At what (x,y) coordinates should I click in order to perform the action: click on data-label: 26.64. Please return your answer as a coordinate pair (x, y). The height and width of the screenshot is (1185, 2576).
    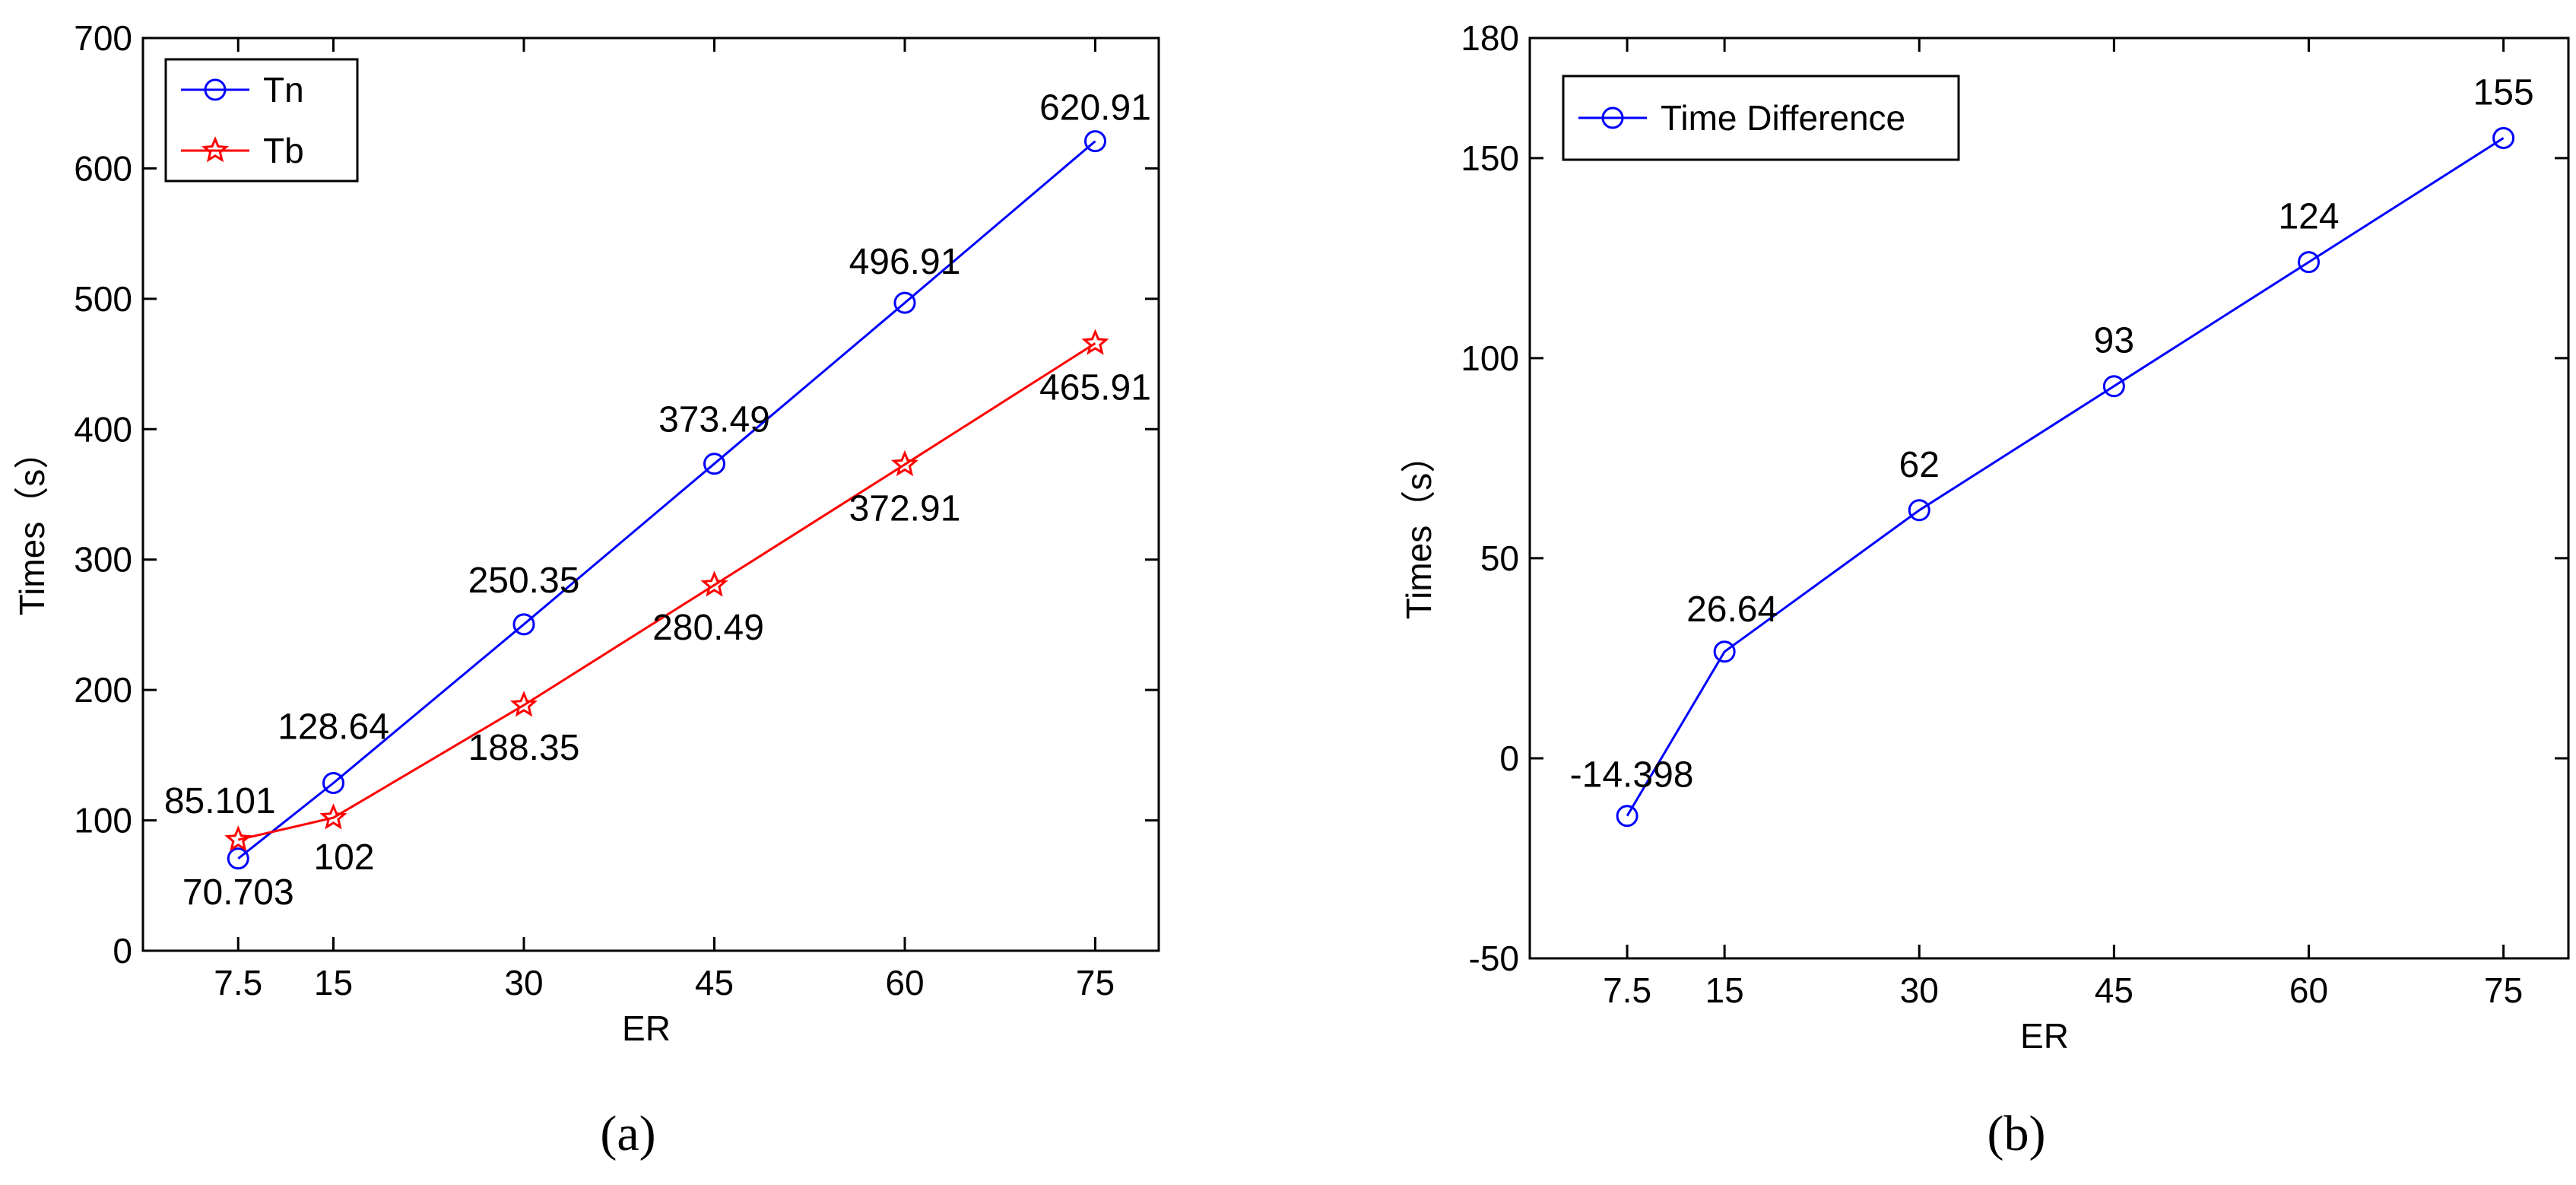
    Looking at the image, I should click on (1732, 609).